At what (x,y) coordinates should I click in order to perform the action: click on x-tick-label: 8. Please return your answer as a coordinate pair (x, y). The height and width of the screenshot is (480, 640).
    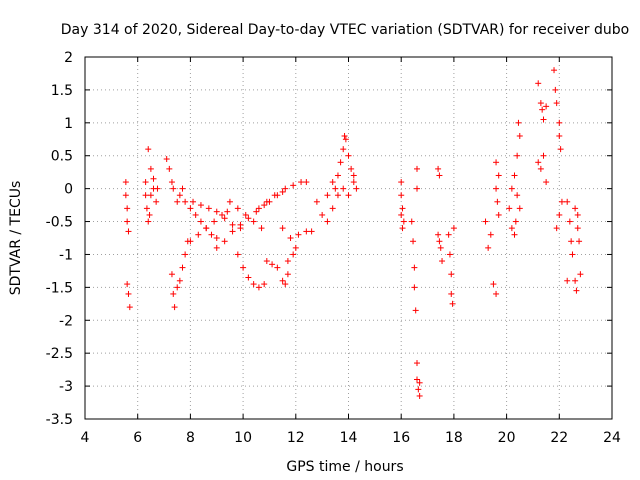
    Looking at the image, I should click on (190, 438).